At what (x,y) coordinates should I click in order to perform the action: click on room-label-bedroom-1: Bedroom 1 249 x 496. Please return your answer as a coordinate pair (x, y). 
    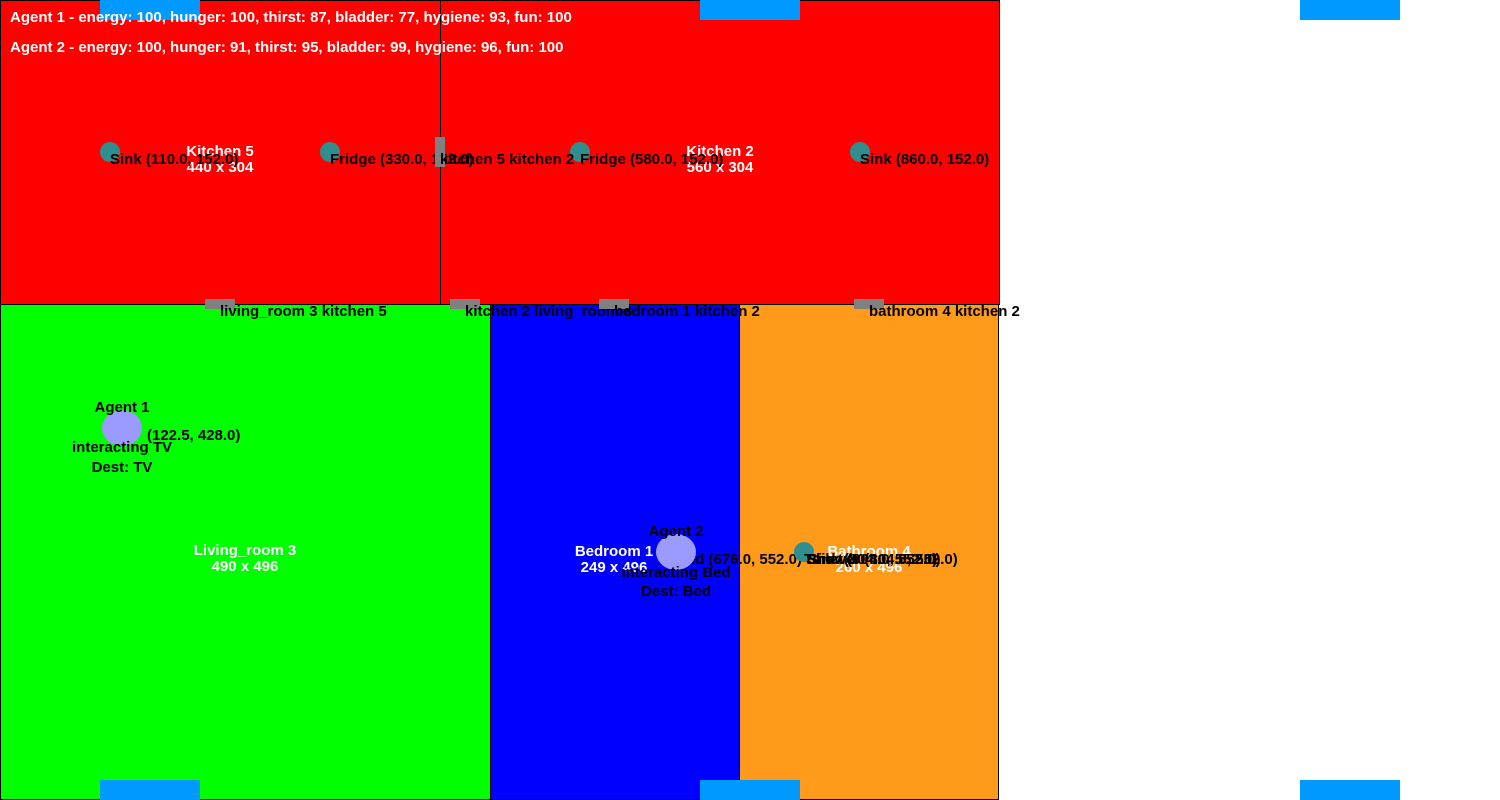
    Looking at the image, I should click on (614, 560).